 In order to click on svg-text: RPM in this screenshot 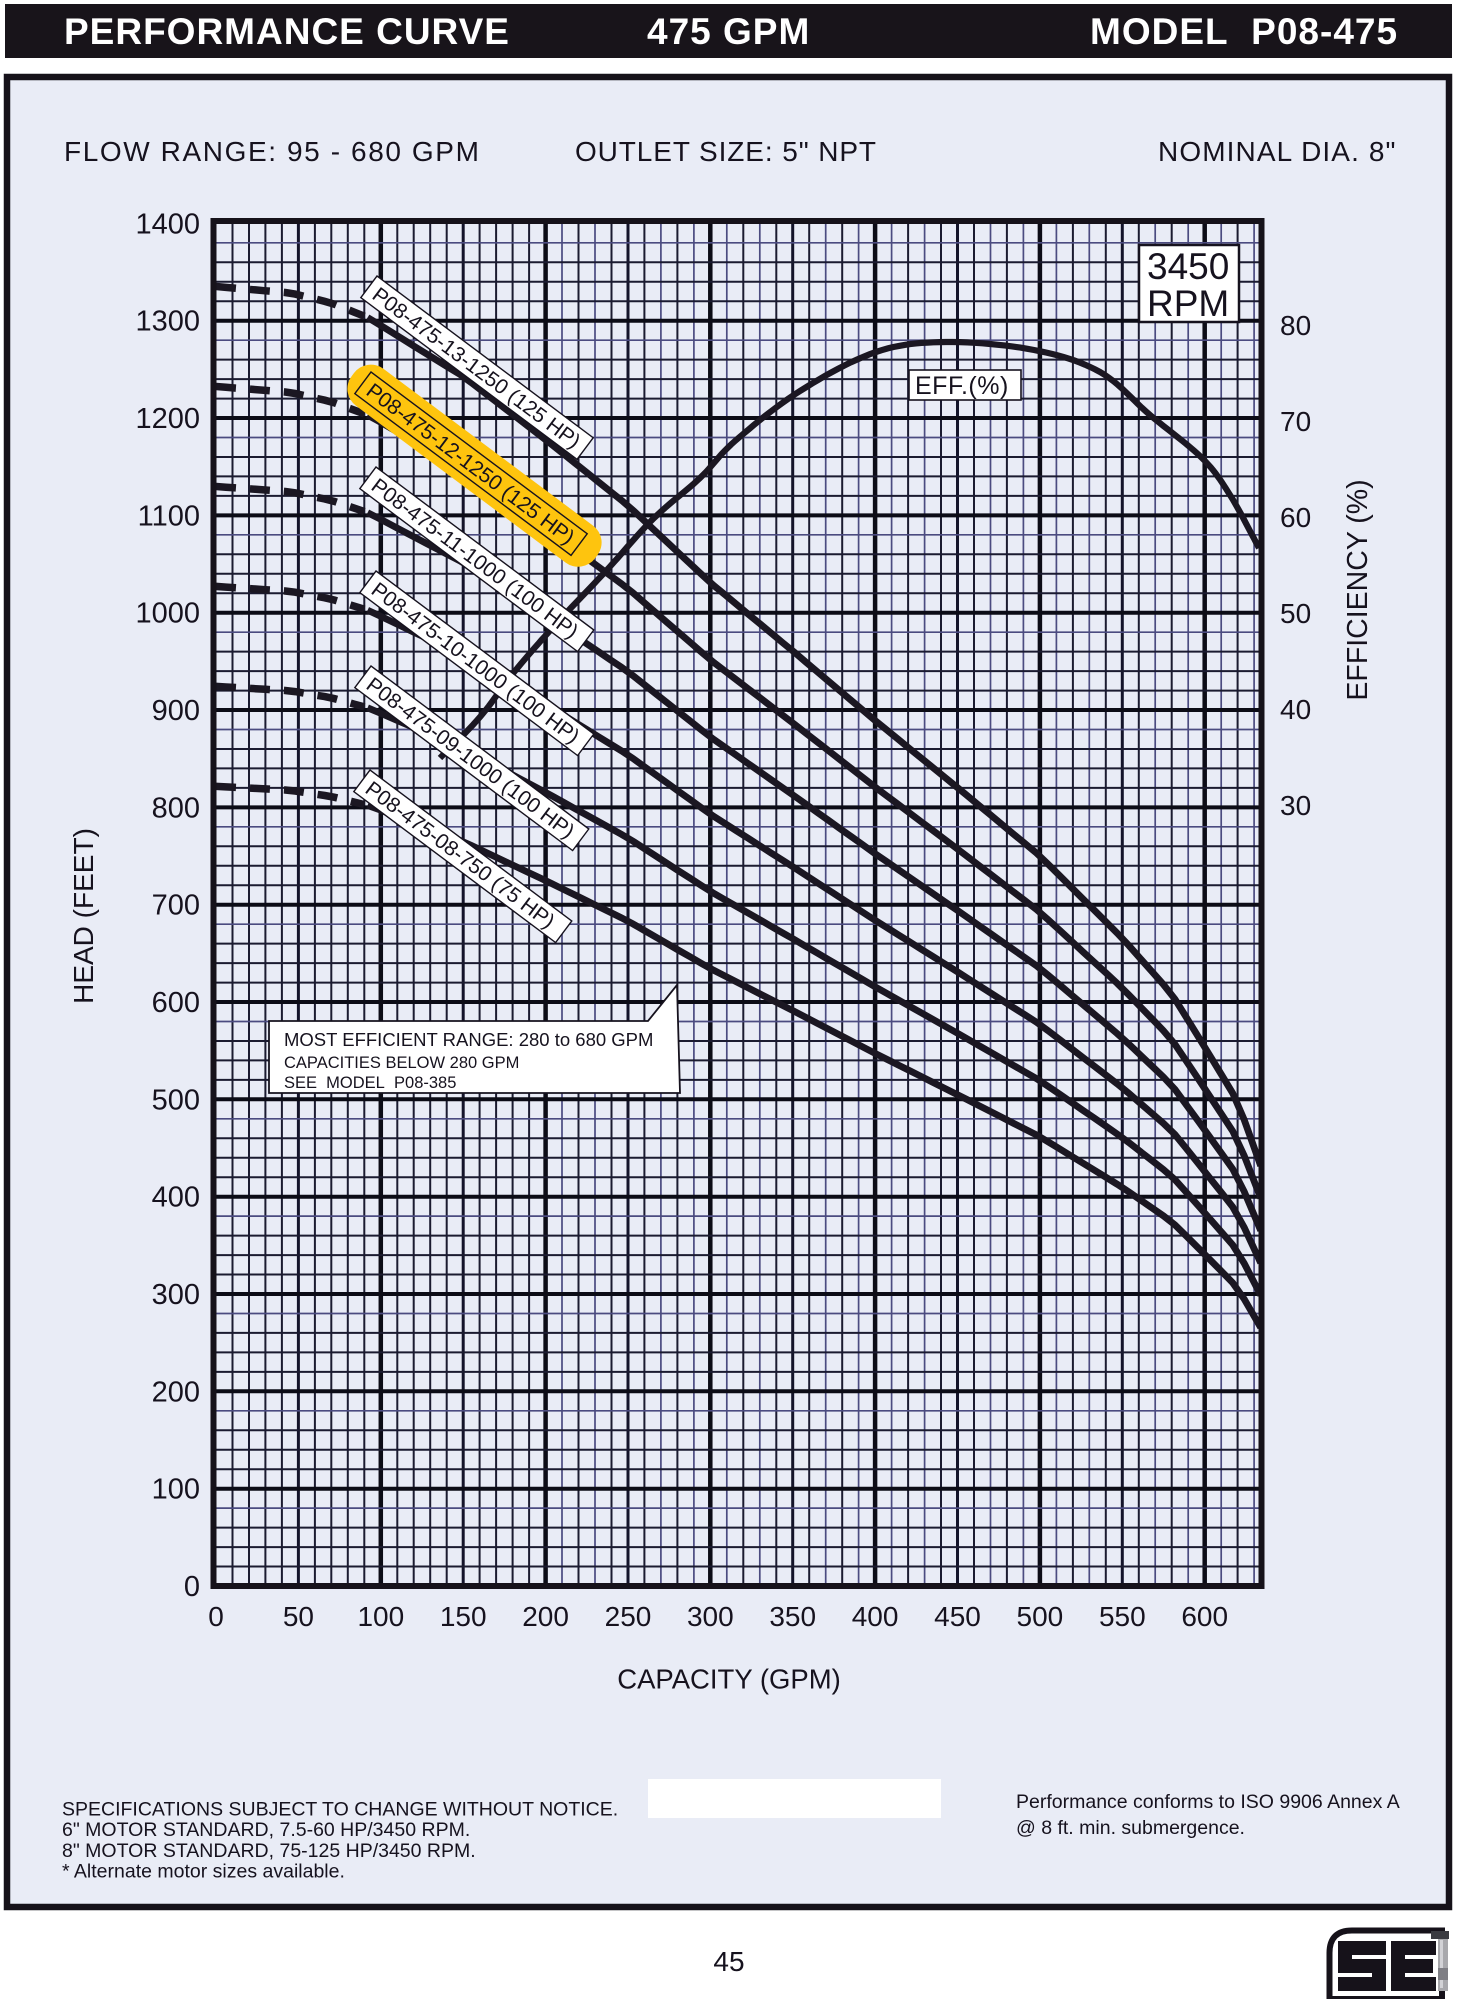, I will do `click(1188, 303)`.